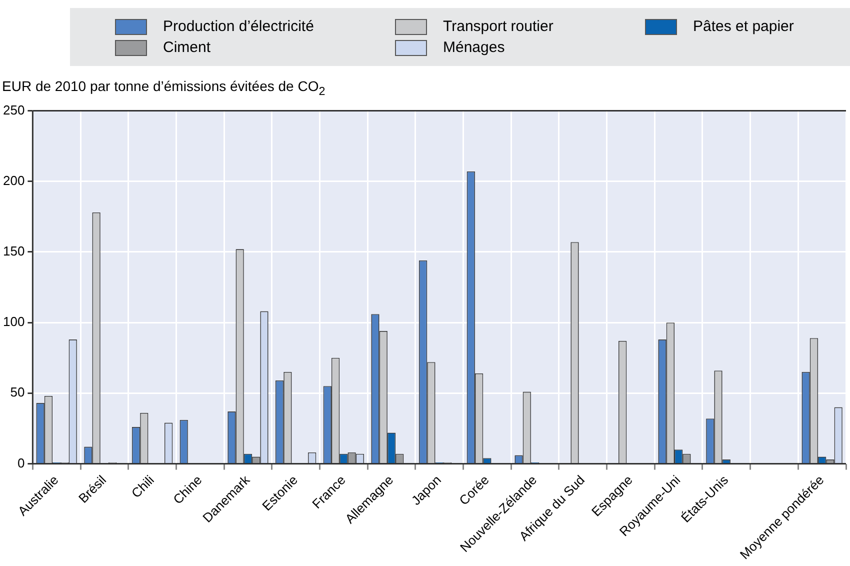 Image resolution: width=850 pixels, height=566 pixels. Describe the element at coordinates (13, 251) in the screenshot. I see `y-tick-label: 150` at that location.